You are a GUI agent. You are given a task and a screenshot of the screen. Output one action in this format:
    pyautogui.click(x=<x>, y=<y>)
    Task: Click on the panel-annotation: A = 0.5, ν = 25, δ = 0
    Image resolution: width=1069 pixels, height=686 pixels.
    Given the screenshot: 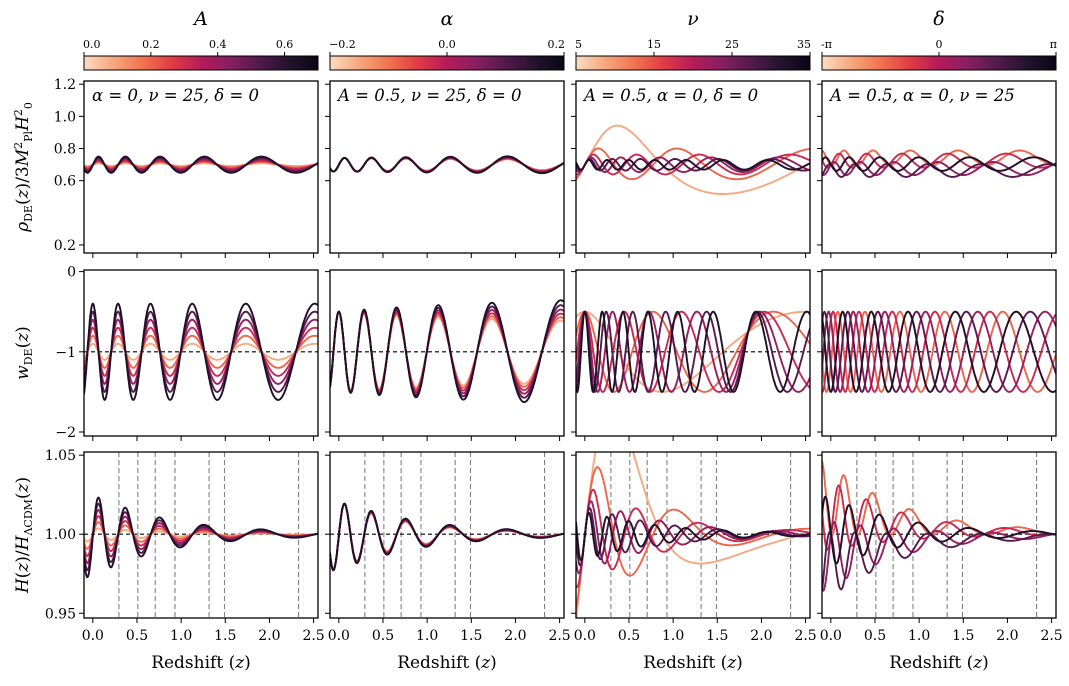 What is the action you would take?
    pyautogui.click(x=429, y=95)
    